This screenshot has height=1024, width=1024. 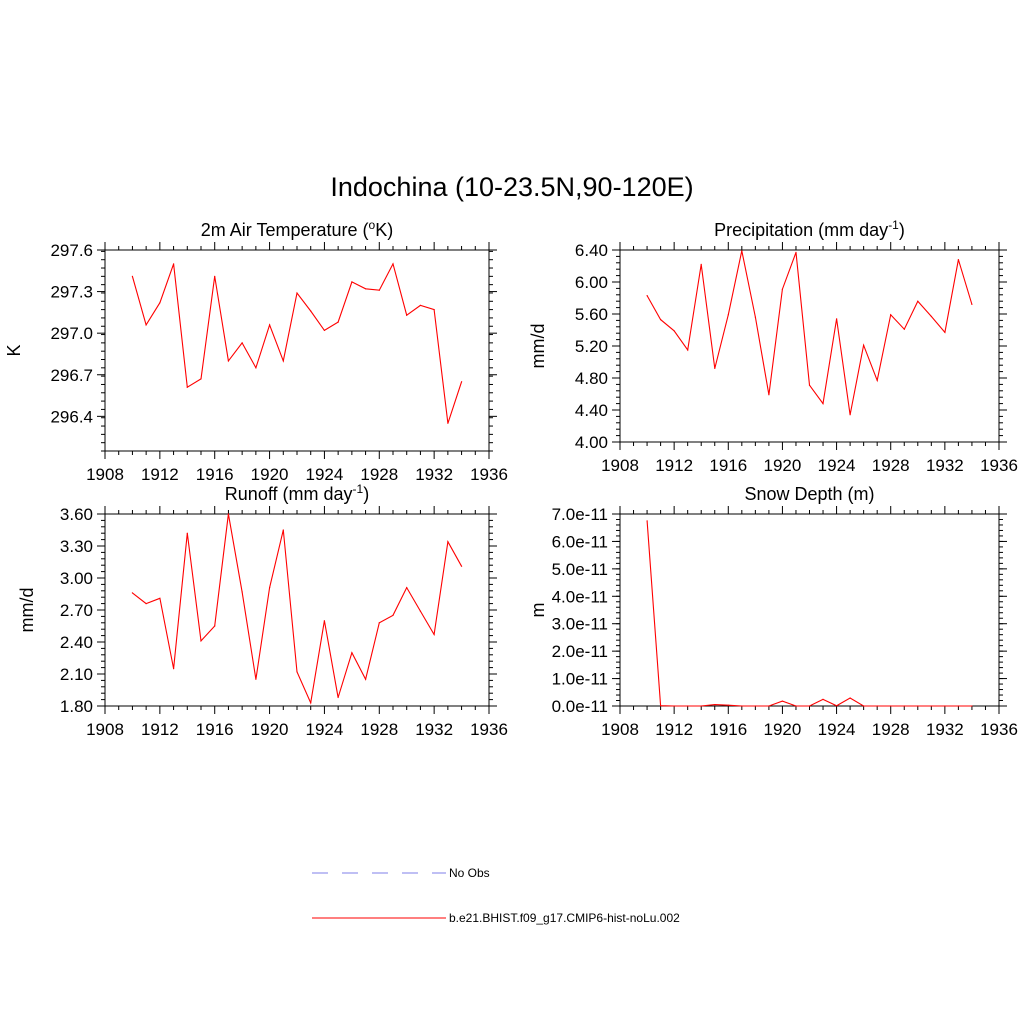 What do you see at coordinates (76, 674) in the screenshot?
I see `y-tick-label: 2.10` at bounding box center [76, 674].